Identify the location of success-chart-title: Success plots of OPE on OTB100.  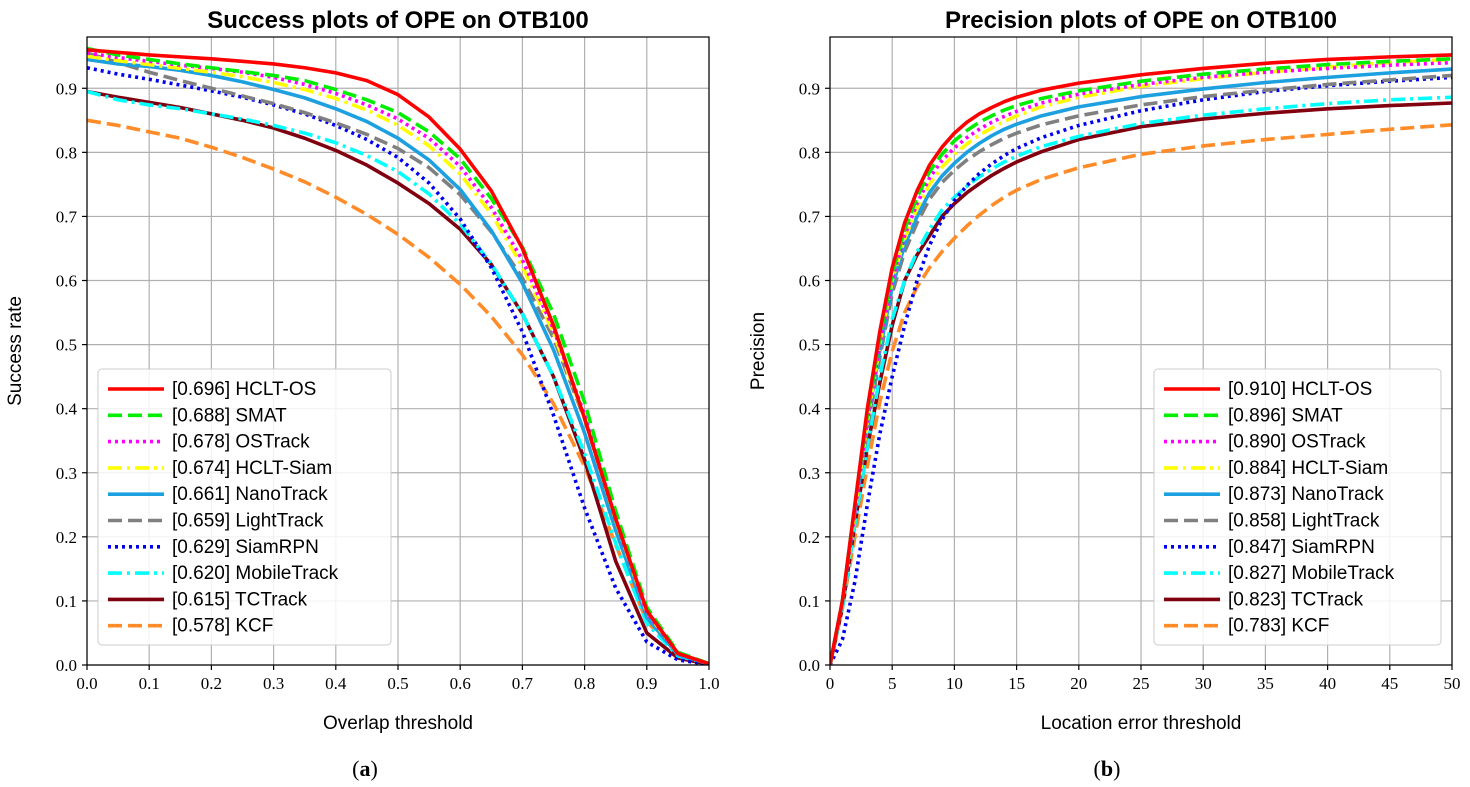
(397, 20).